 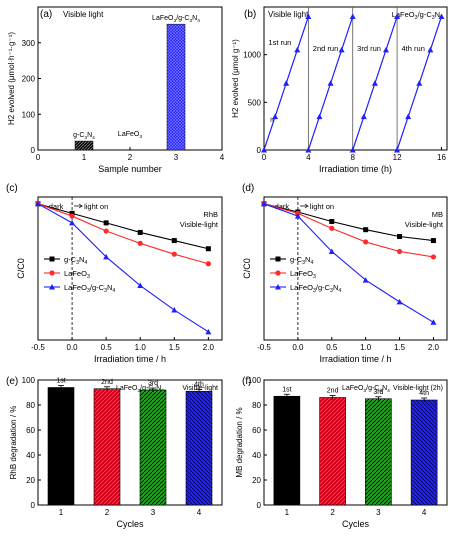 What do you see at coordinates (21, 268) in the screenshot?
I see `y-axis-label: C/C0` at bounding box center [21, 268].